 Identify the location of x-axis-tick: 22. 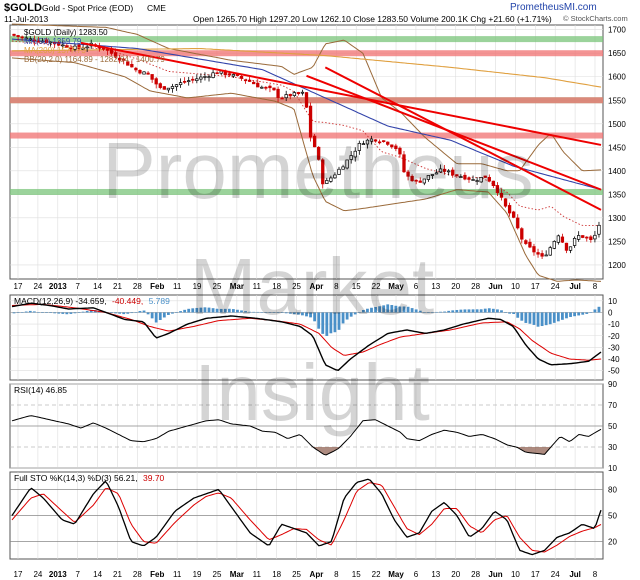
(376, 286).